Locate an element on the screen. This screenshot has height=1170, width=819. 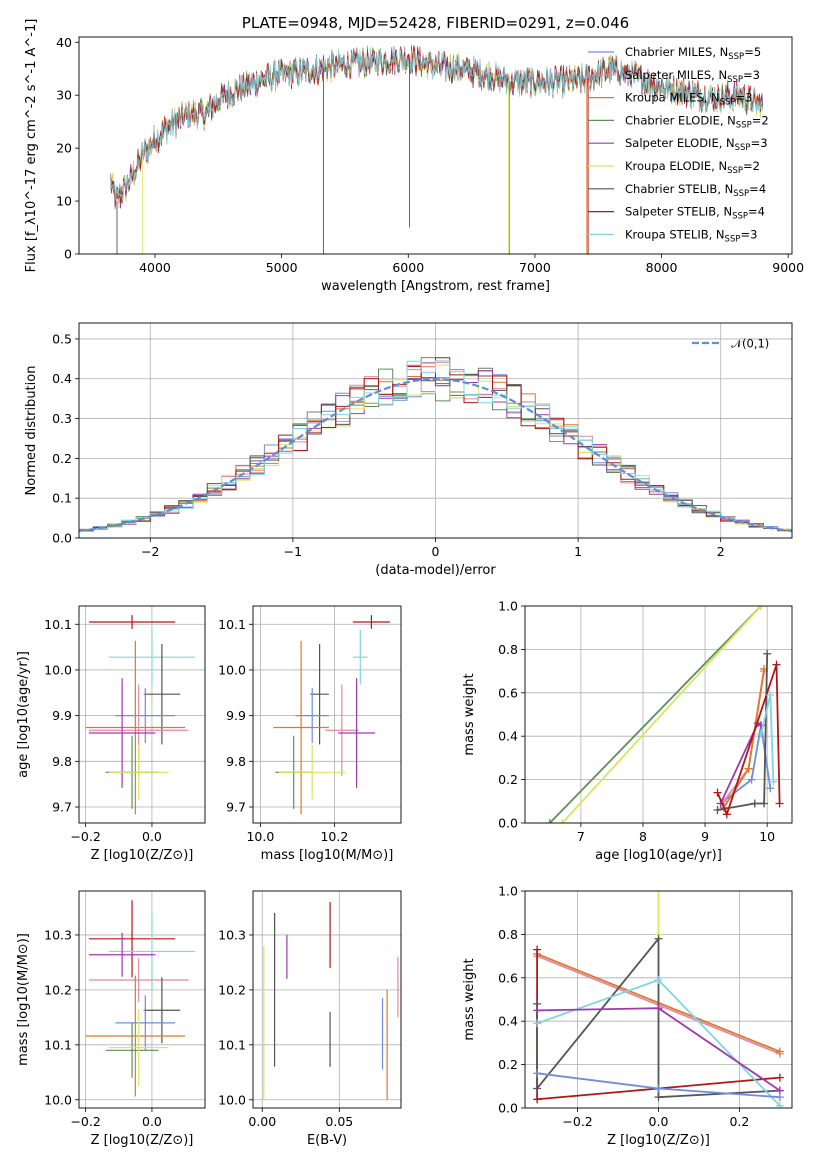
x-tick-label: 6000 is located at coordinates (408, 267).